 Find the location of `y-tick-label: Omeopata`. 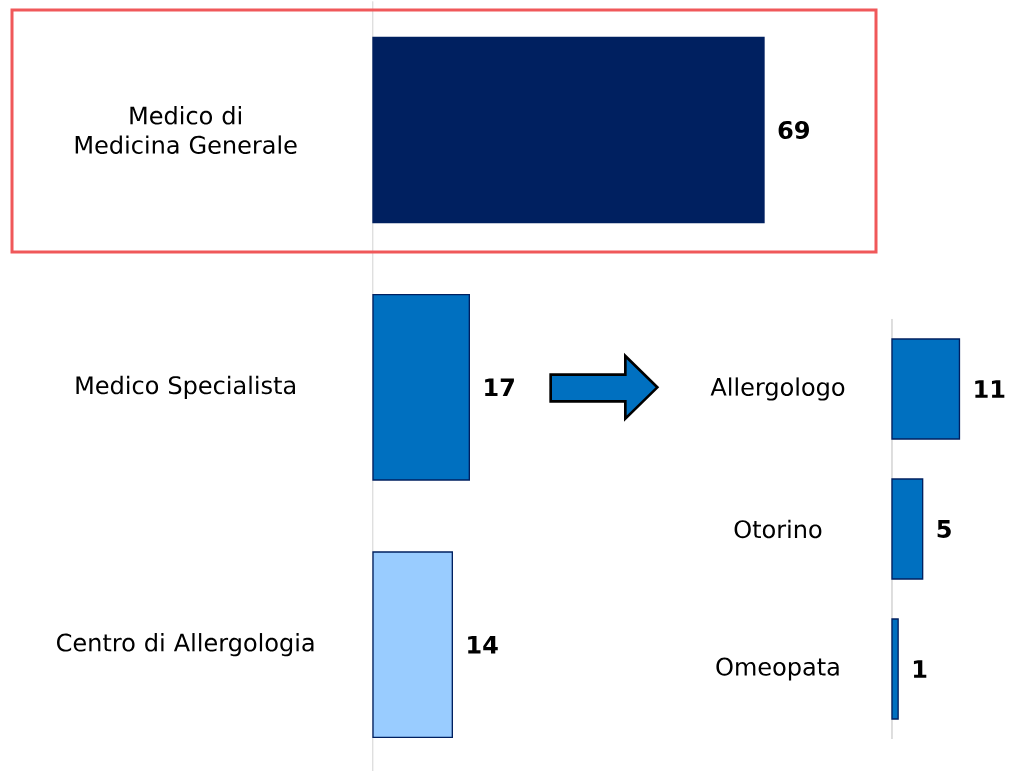

y-tick-label: Omeopata is located at coordinates (777, 669).